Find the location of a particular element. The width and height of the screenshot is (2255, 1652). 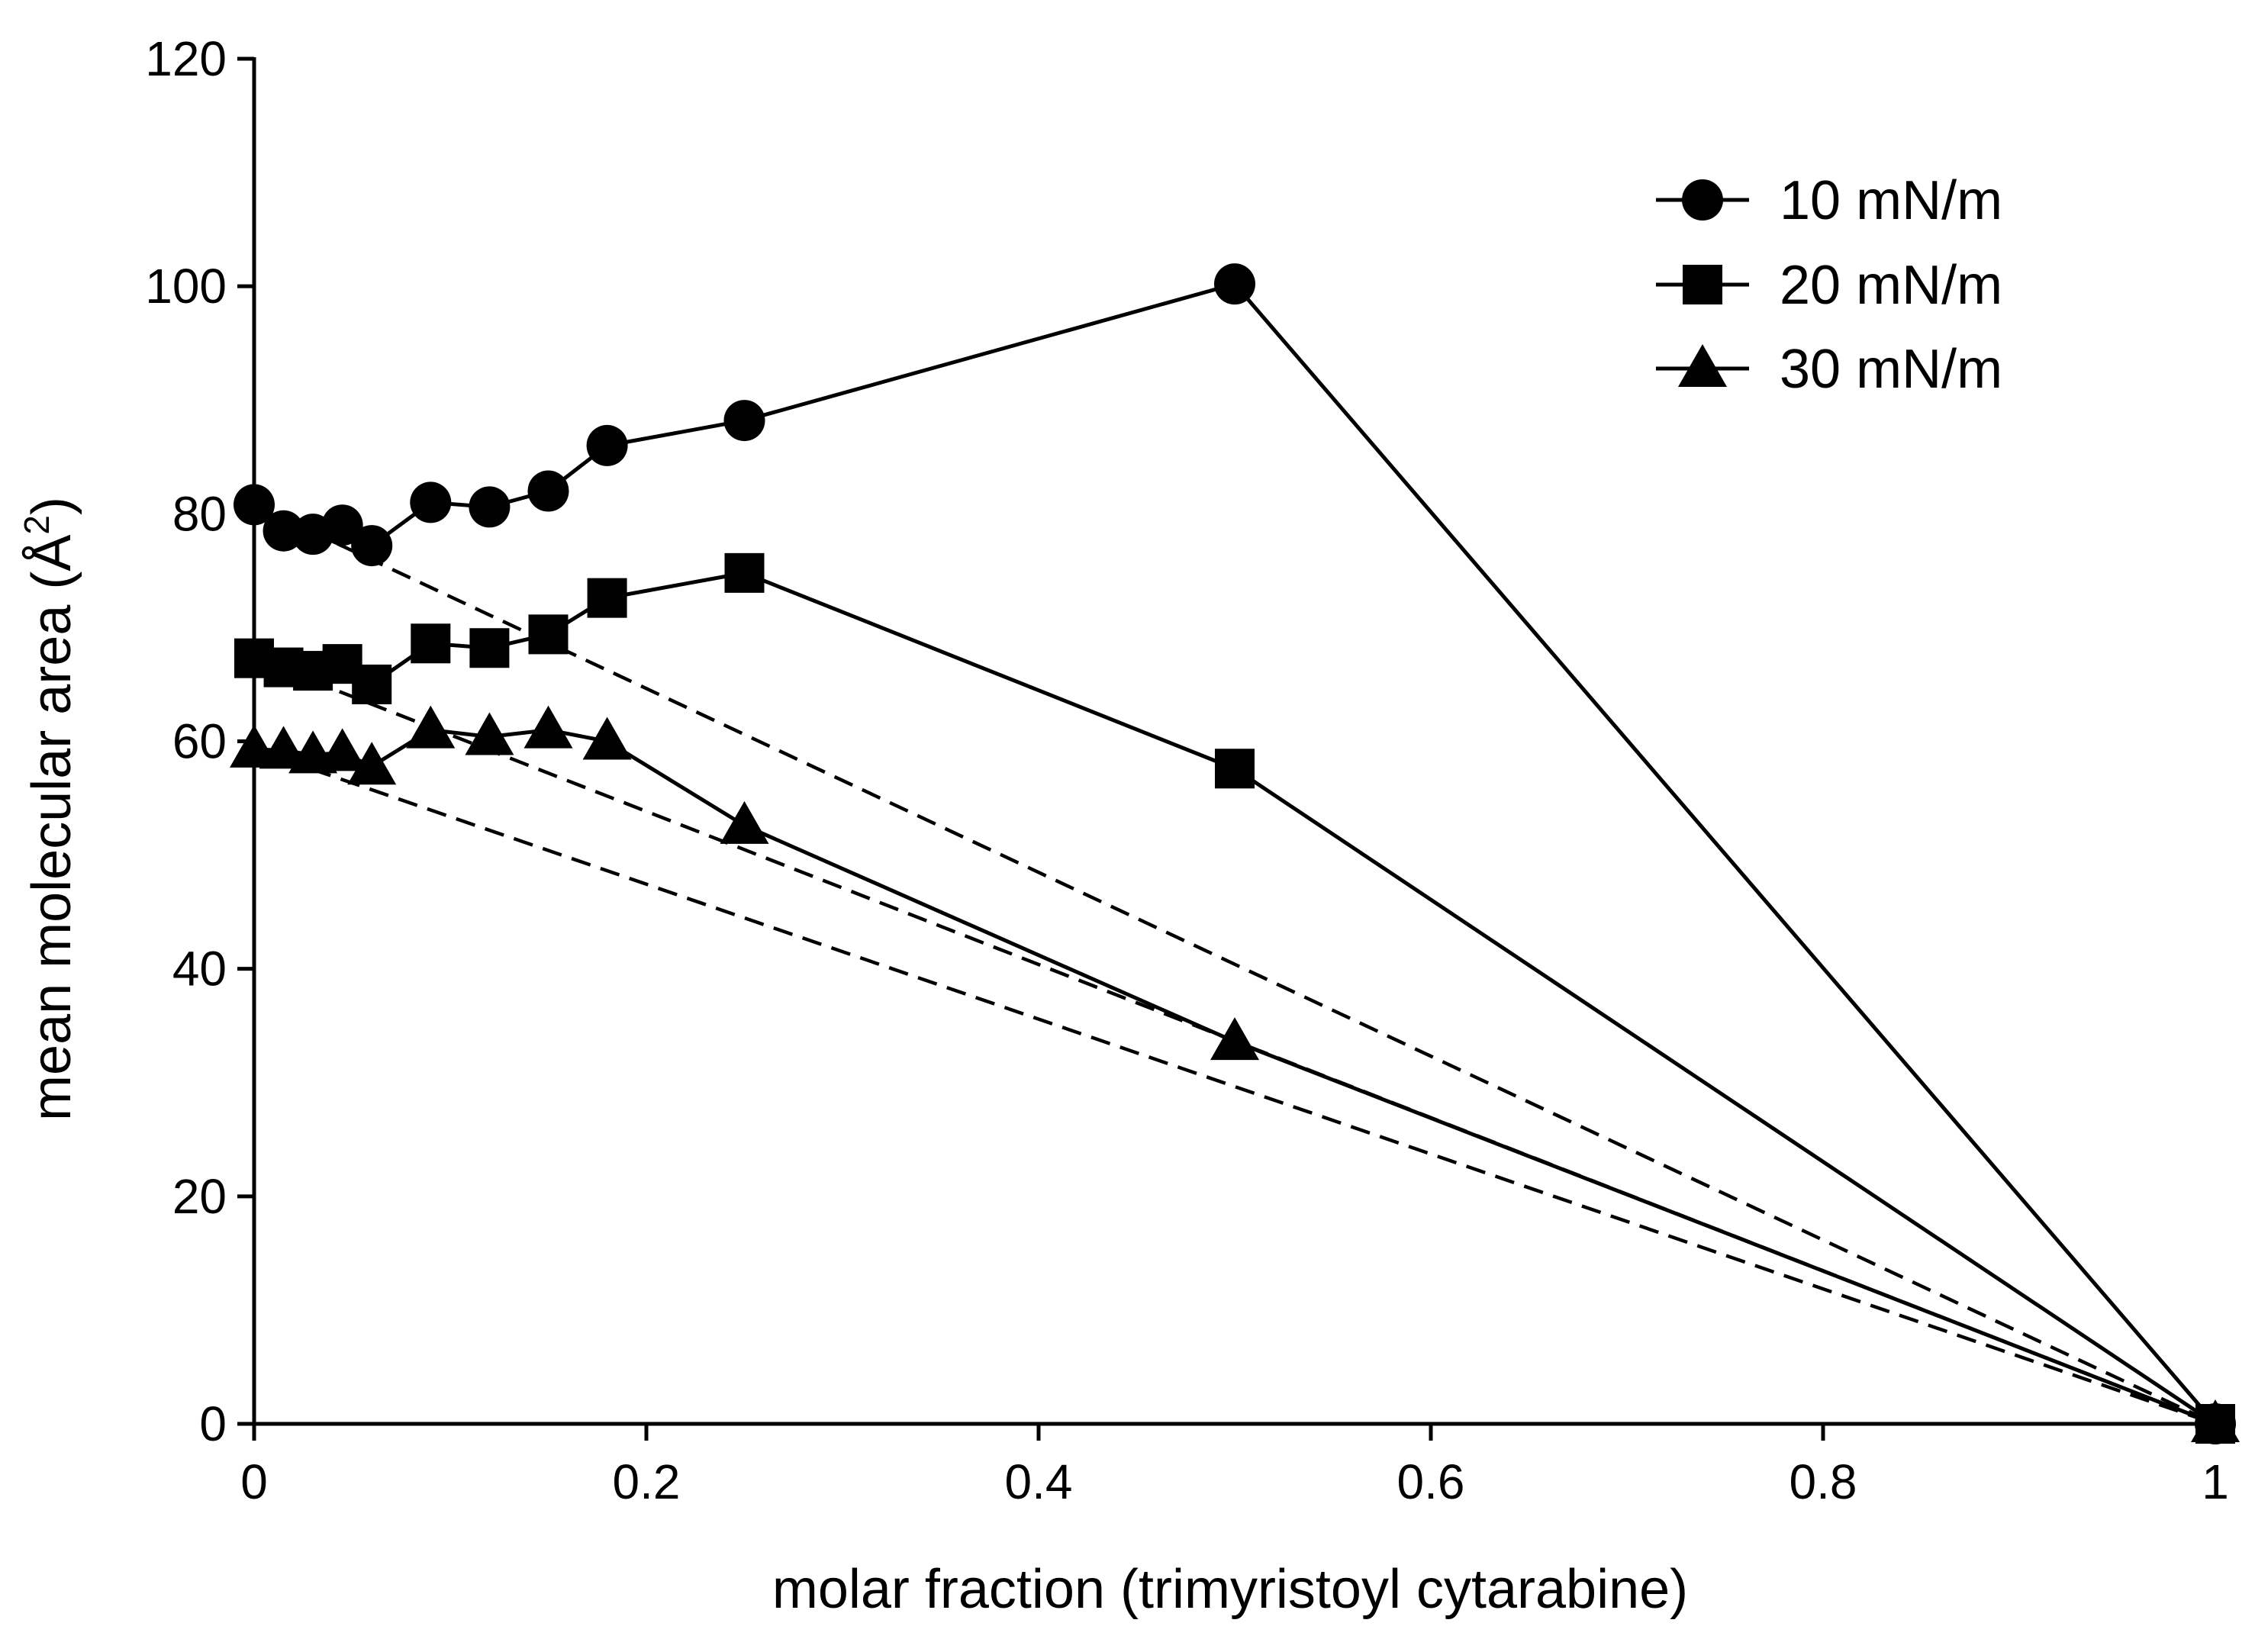

legend-label: 30 mN/m is located at coordinates (1891, 369).